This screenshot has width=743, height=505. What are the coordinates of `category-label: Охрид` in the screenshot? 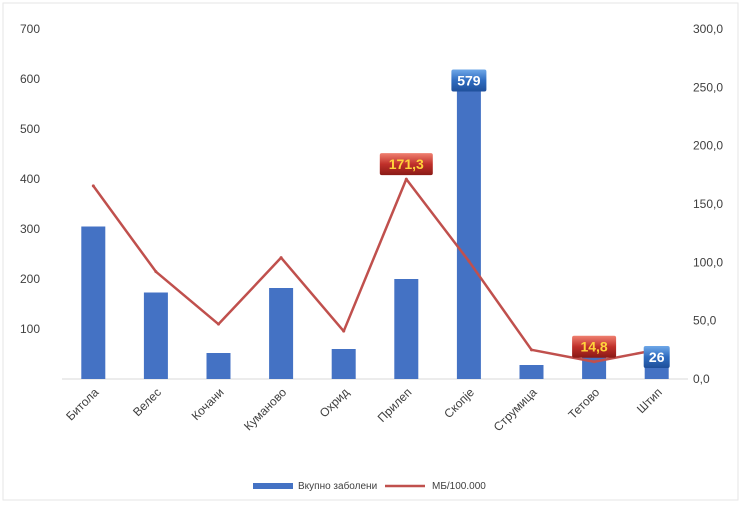 It's located at (334, 402).